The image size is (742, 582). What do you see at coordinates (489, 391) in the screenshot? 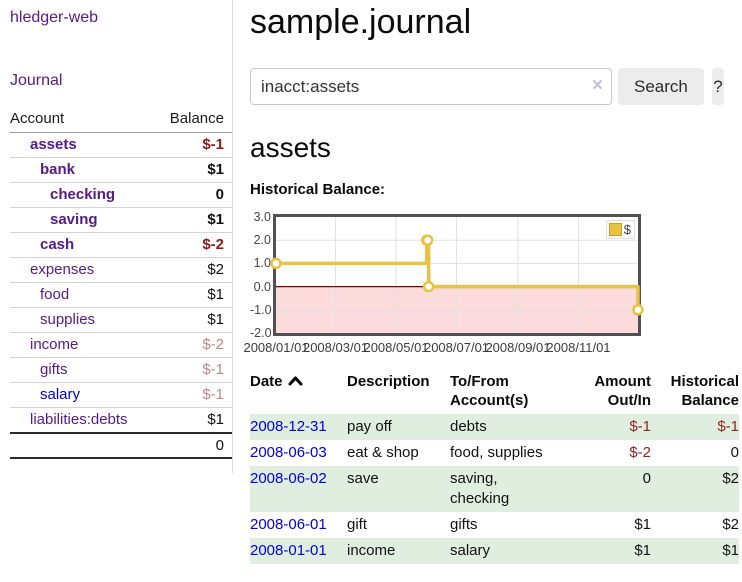
I see `column-header-accounts: To/From Account(s)` at bounding box center [489, 391].